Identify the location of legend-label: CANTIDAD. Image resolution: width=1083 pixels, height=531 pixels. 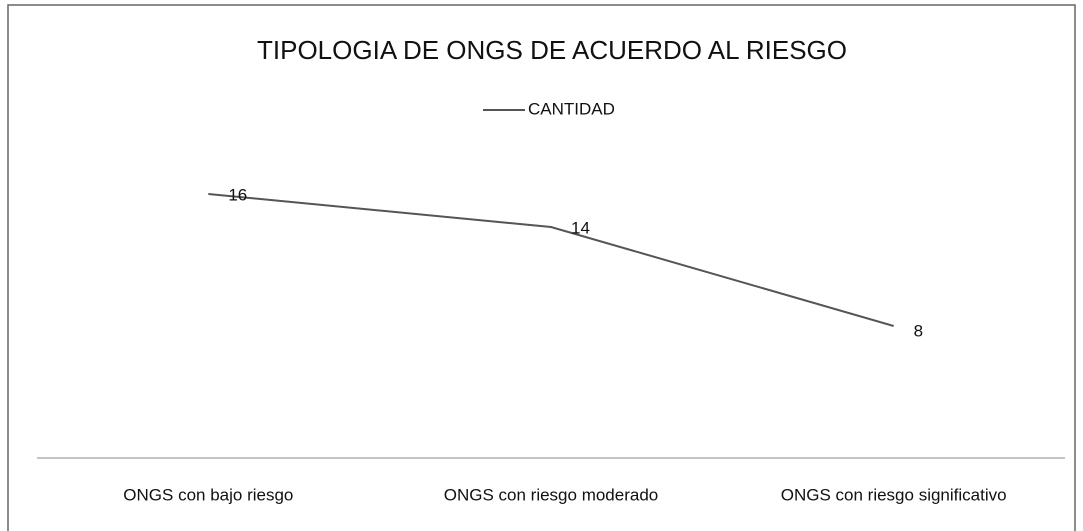
(571, 108).